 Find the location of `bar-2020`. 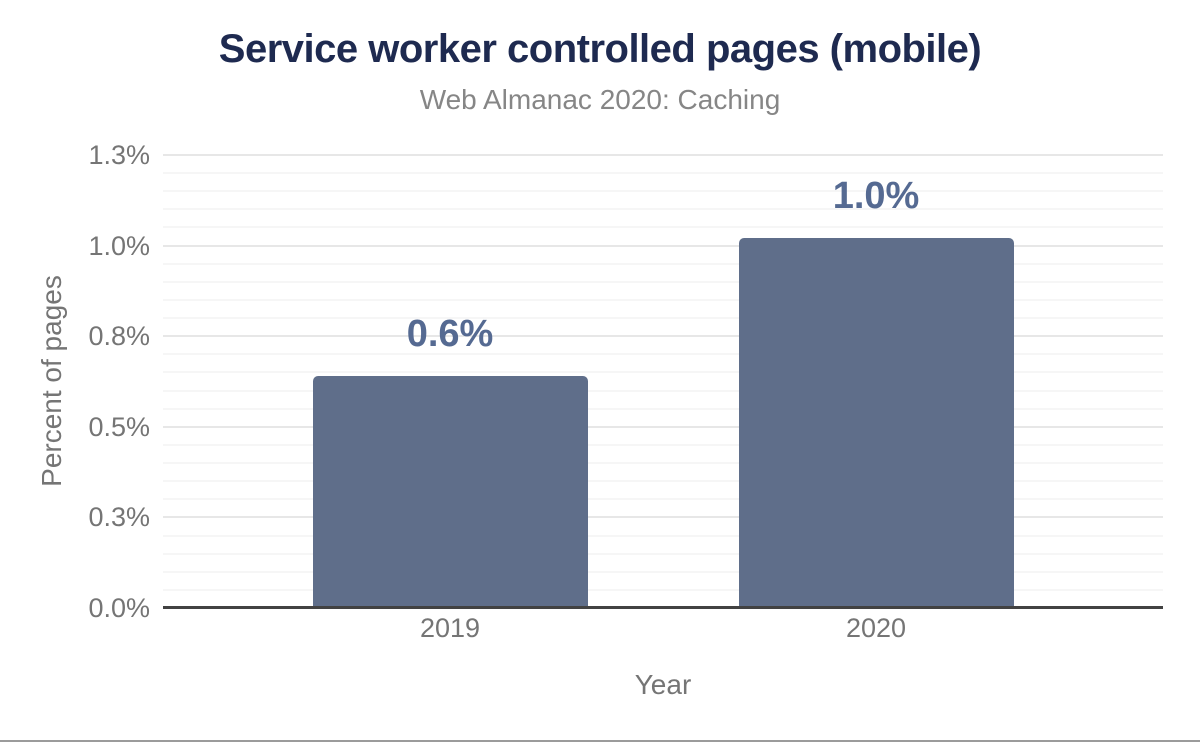

bar-2020 is located at coordinates (876, 423).